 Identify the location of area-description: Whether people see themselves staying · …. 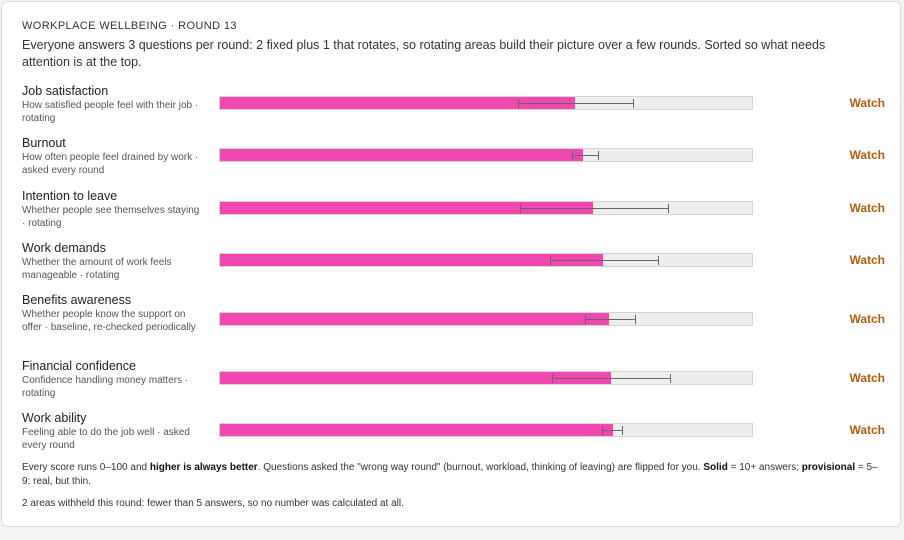
(111, 217).